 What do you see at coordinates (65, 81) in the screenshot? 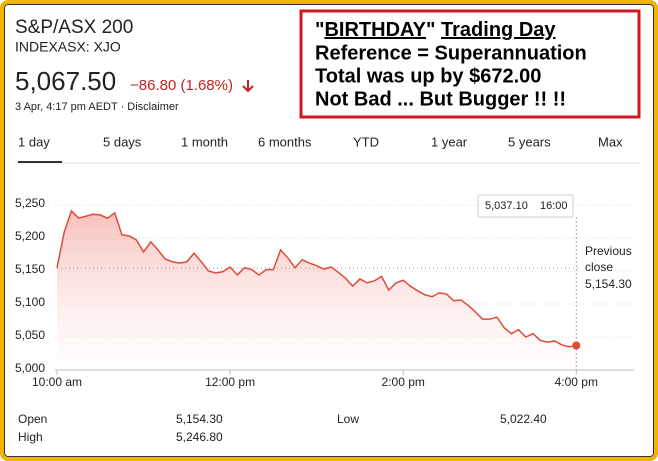
I see `price: 5,067.50` at bounding box center [65, 81].